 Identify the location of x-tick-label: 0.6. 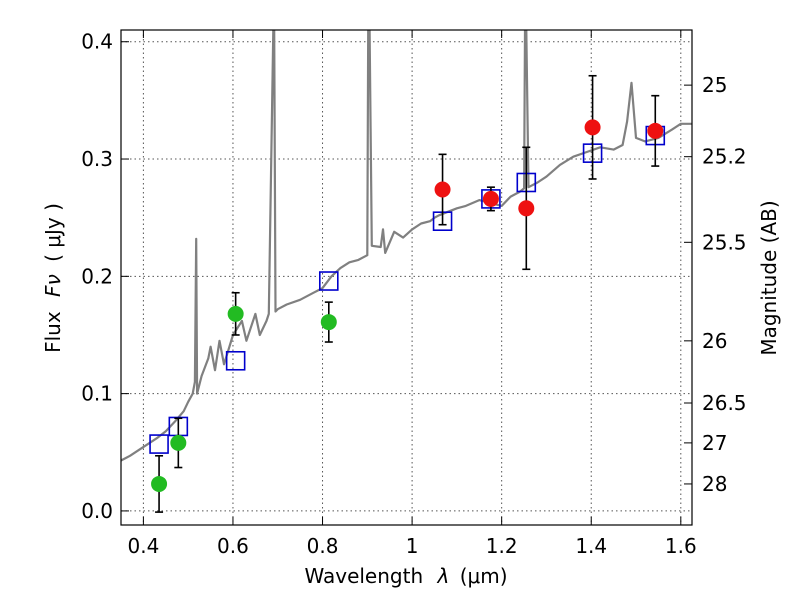
(233, 546).